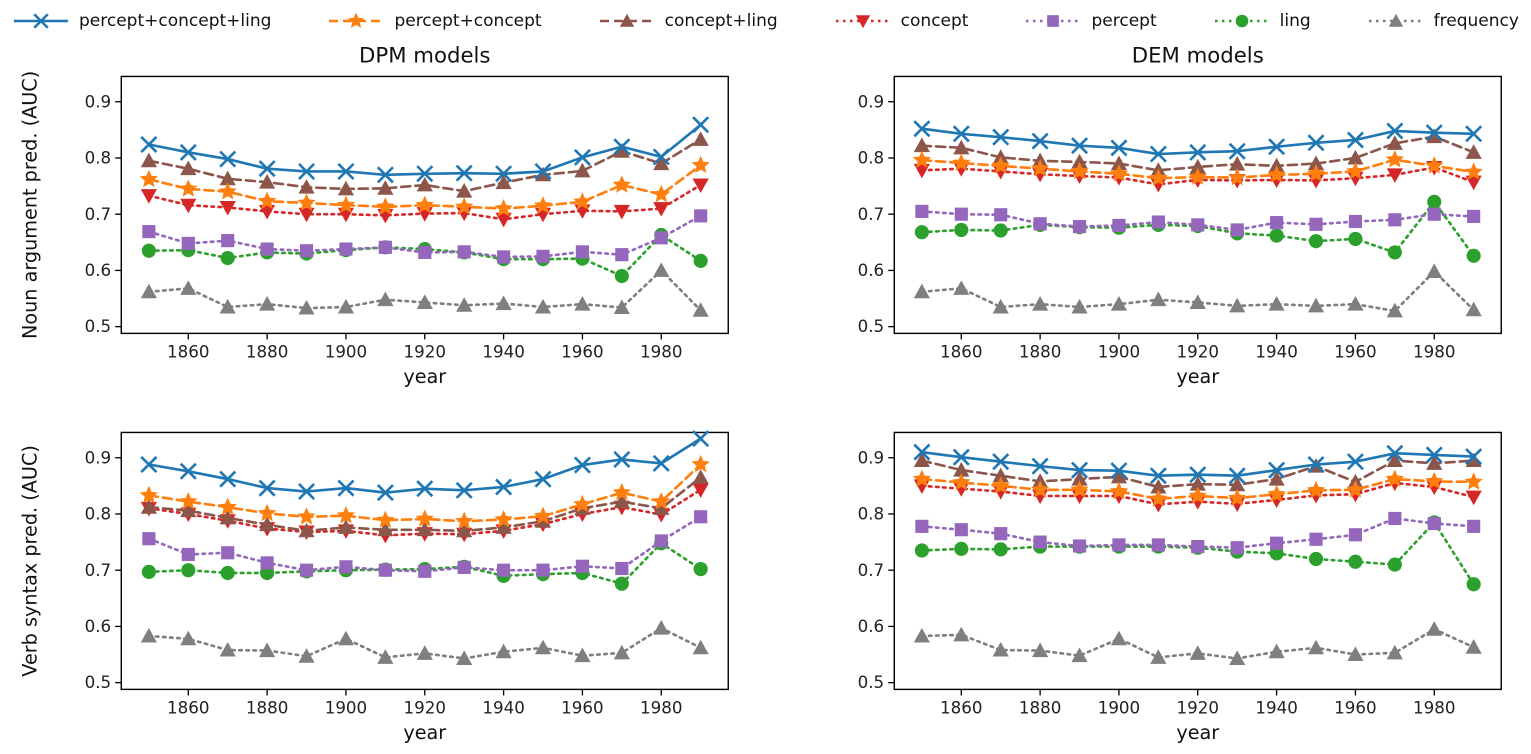 The width and height of the screenshot is (1531, 754). Describe the element at coordinates (721, 21) in the screenshot. I see `legend-label: concept+ling` at that location.